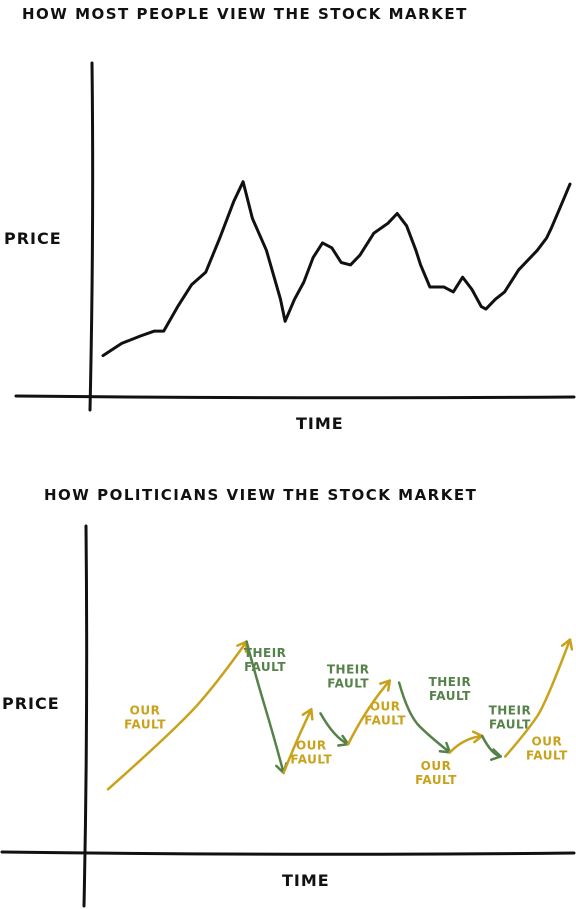  I want to click on annotation-2: OUR FAULT, so click(311, 752).